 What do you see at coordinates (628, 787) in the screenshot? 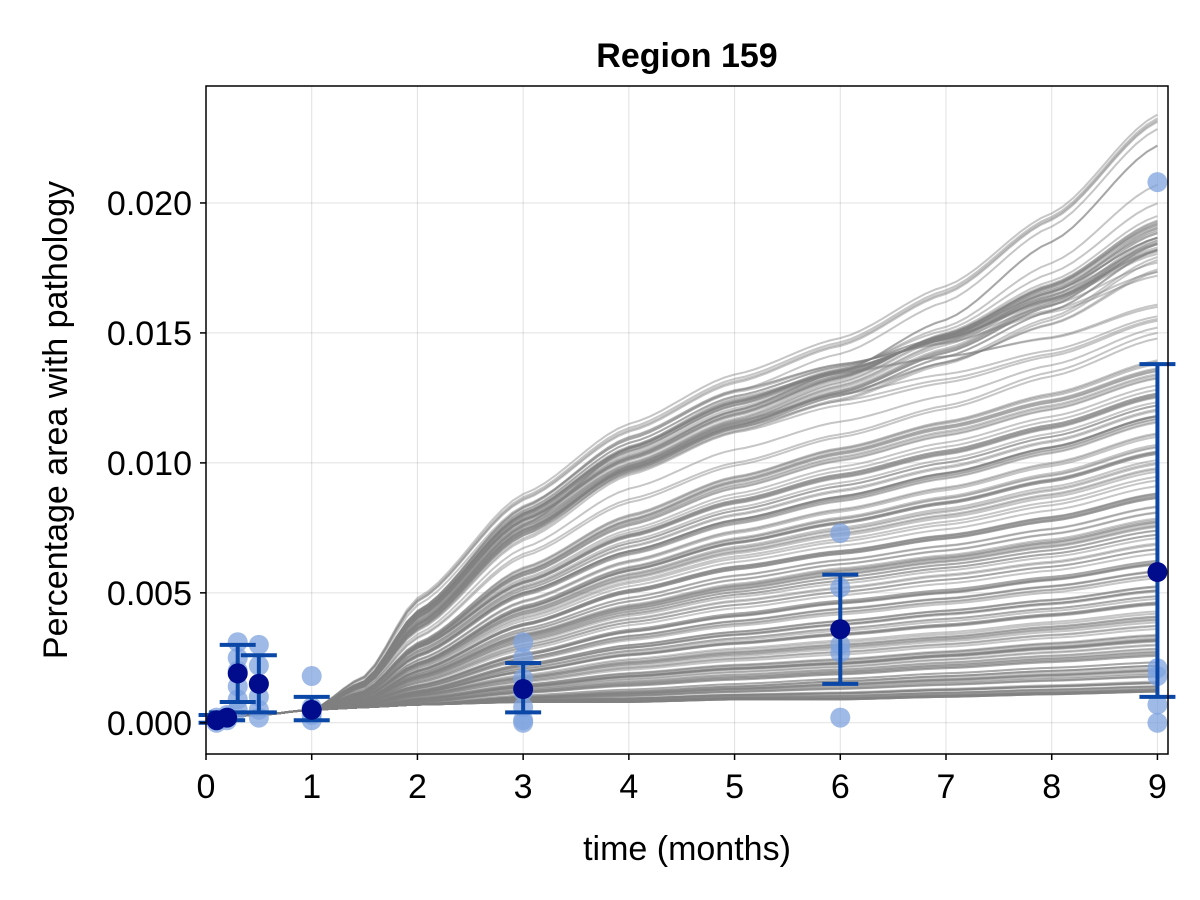
I see `x-tick-label: 4` at bounding box center [628, 787].